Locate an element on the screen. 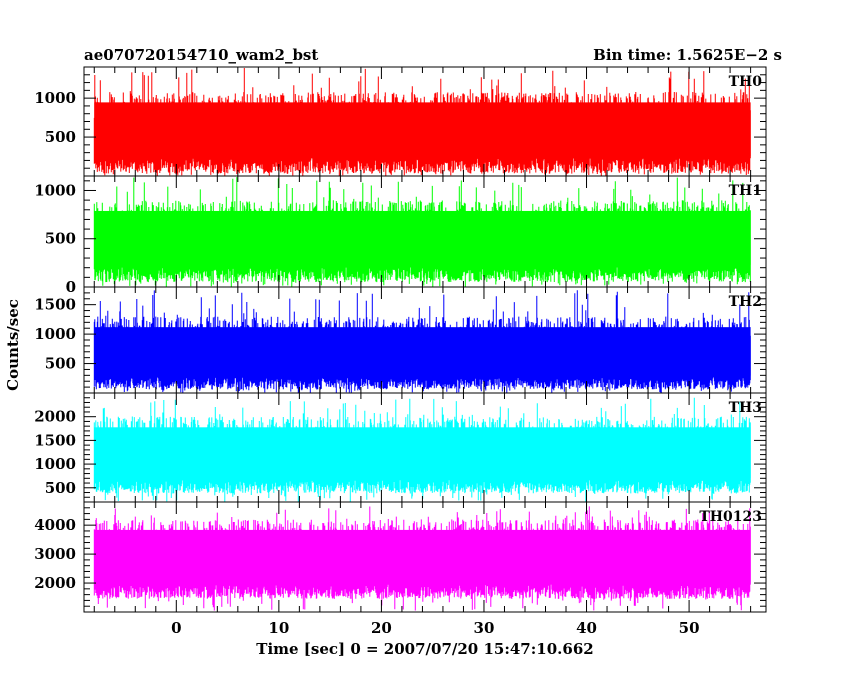 This screenshot has width=850, height=685. series-core-th3 is located at coordinates (422, 452).